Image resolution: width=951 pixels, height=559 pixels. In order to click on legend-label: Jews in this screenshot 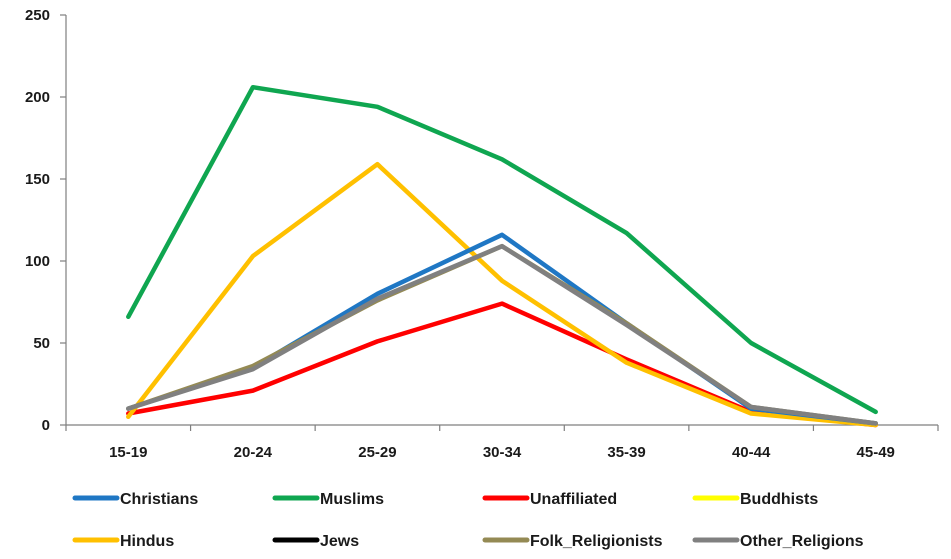, I will do `click(339, 541)`.